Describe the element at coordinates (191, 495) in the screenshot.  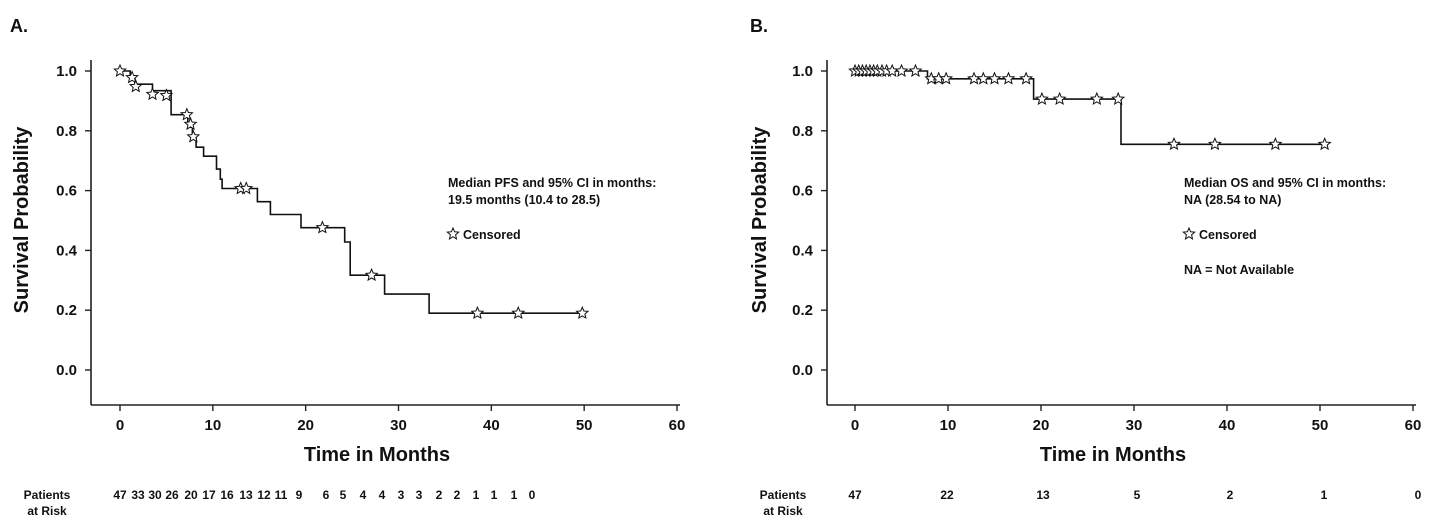
I see `panel-a-risk-value: 20` at that location.